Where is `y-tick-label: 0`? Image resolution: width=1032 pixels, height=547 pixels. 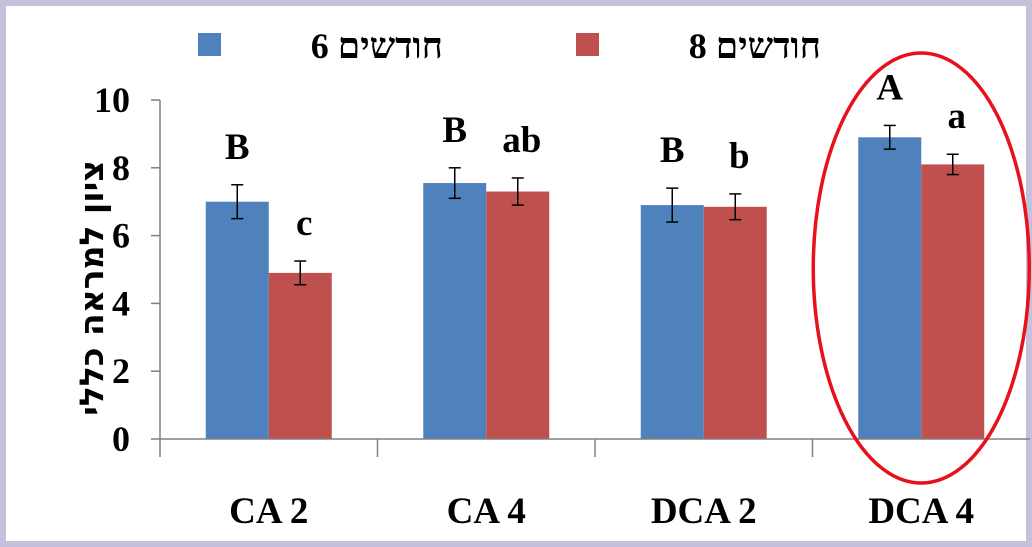
y-tick-label: 0 is located at coordinates (121, 439).